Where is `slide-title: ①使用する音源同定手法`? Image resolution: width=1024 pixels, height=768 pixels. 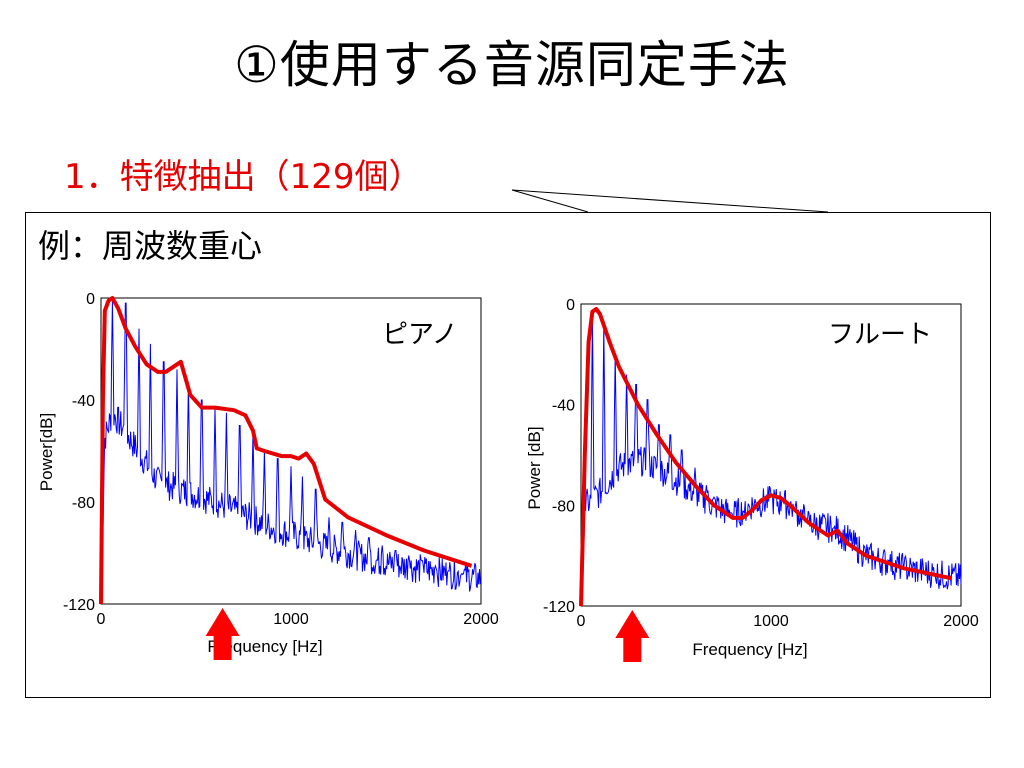
slide-title: ①使用する音源同定手法 is located at coordinates (512, 65).